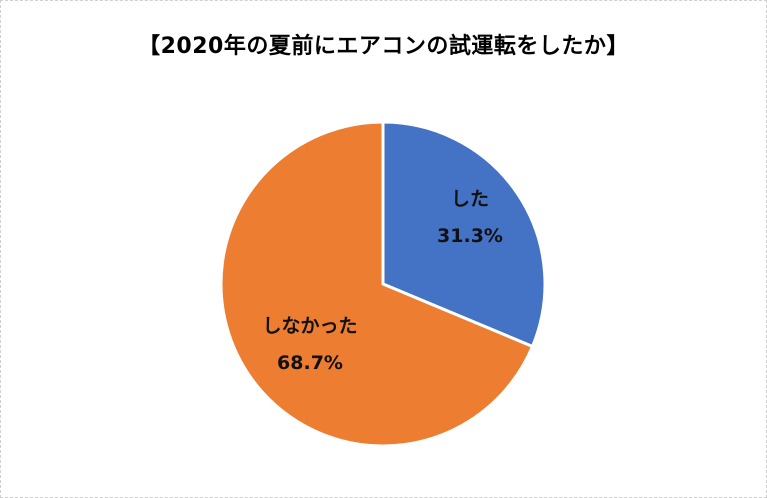  I want to click on chart-title: 【2020年の夏前にエアコンの試運転をしたか】, so click(383, 46).